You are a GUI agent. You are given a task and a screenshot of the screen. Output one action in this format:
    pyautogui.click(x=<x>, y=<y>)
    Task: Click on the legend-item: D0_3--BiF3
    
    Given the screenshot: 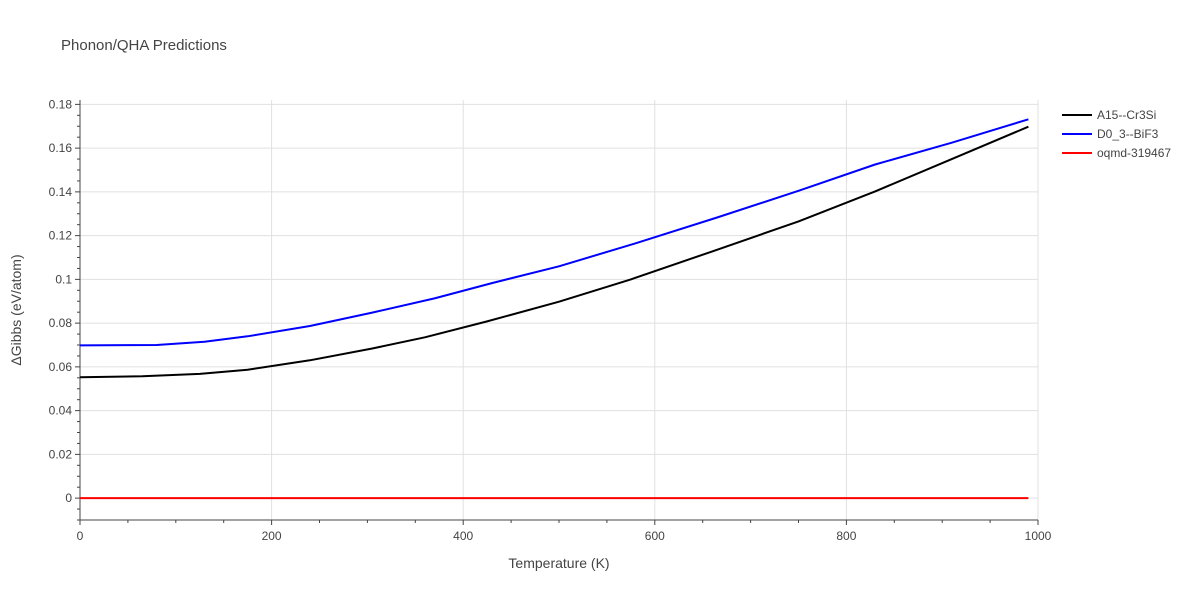 What is the action you would take?
    pyautogui.click(x=1110, y=134)
    